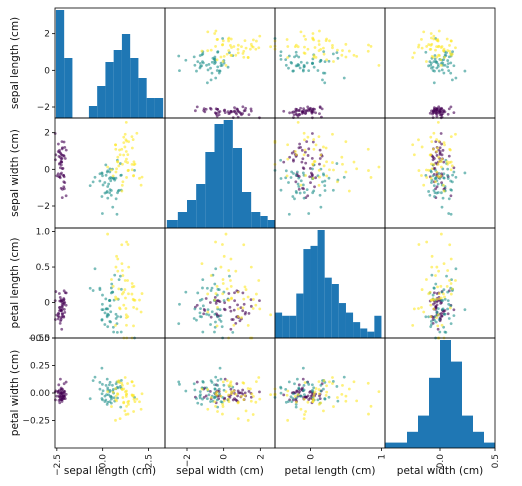  What do you see at coordinates (43, 233) in the screenshot?
I see `y-tick-label: 1.0` at bounding box center [43, 233].